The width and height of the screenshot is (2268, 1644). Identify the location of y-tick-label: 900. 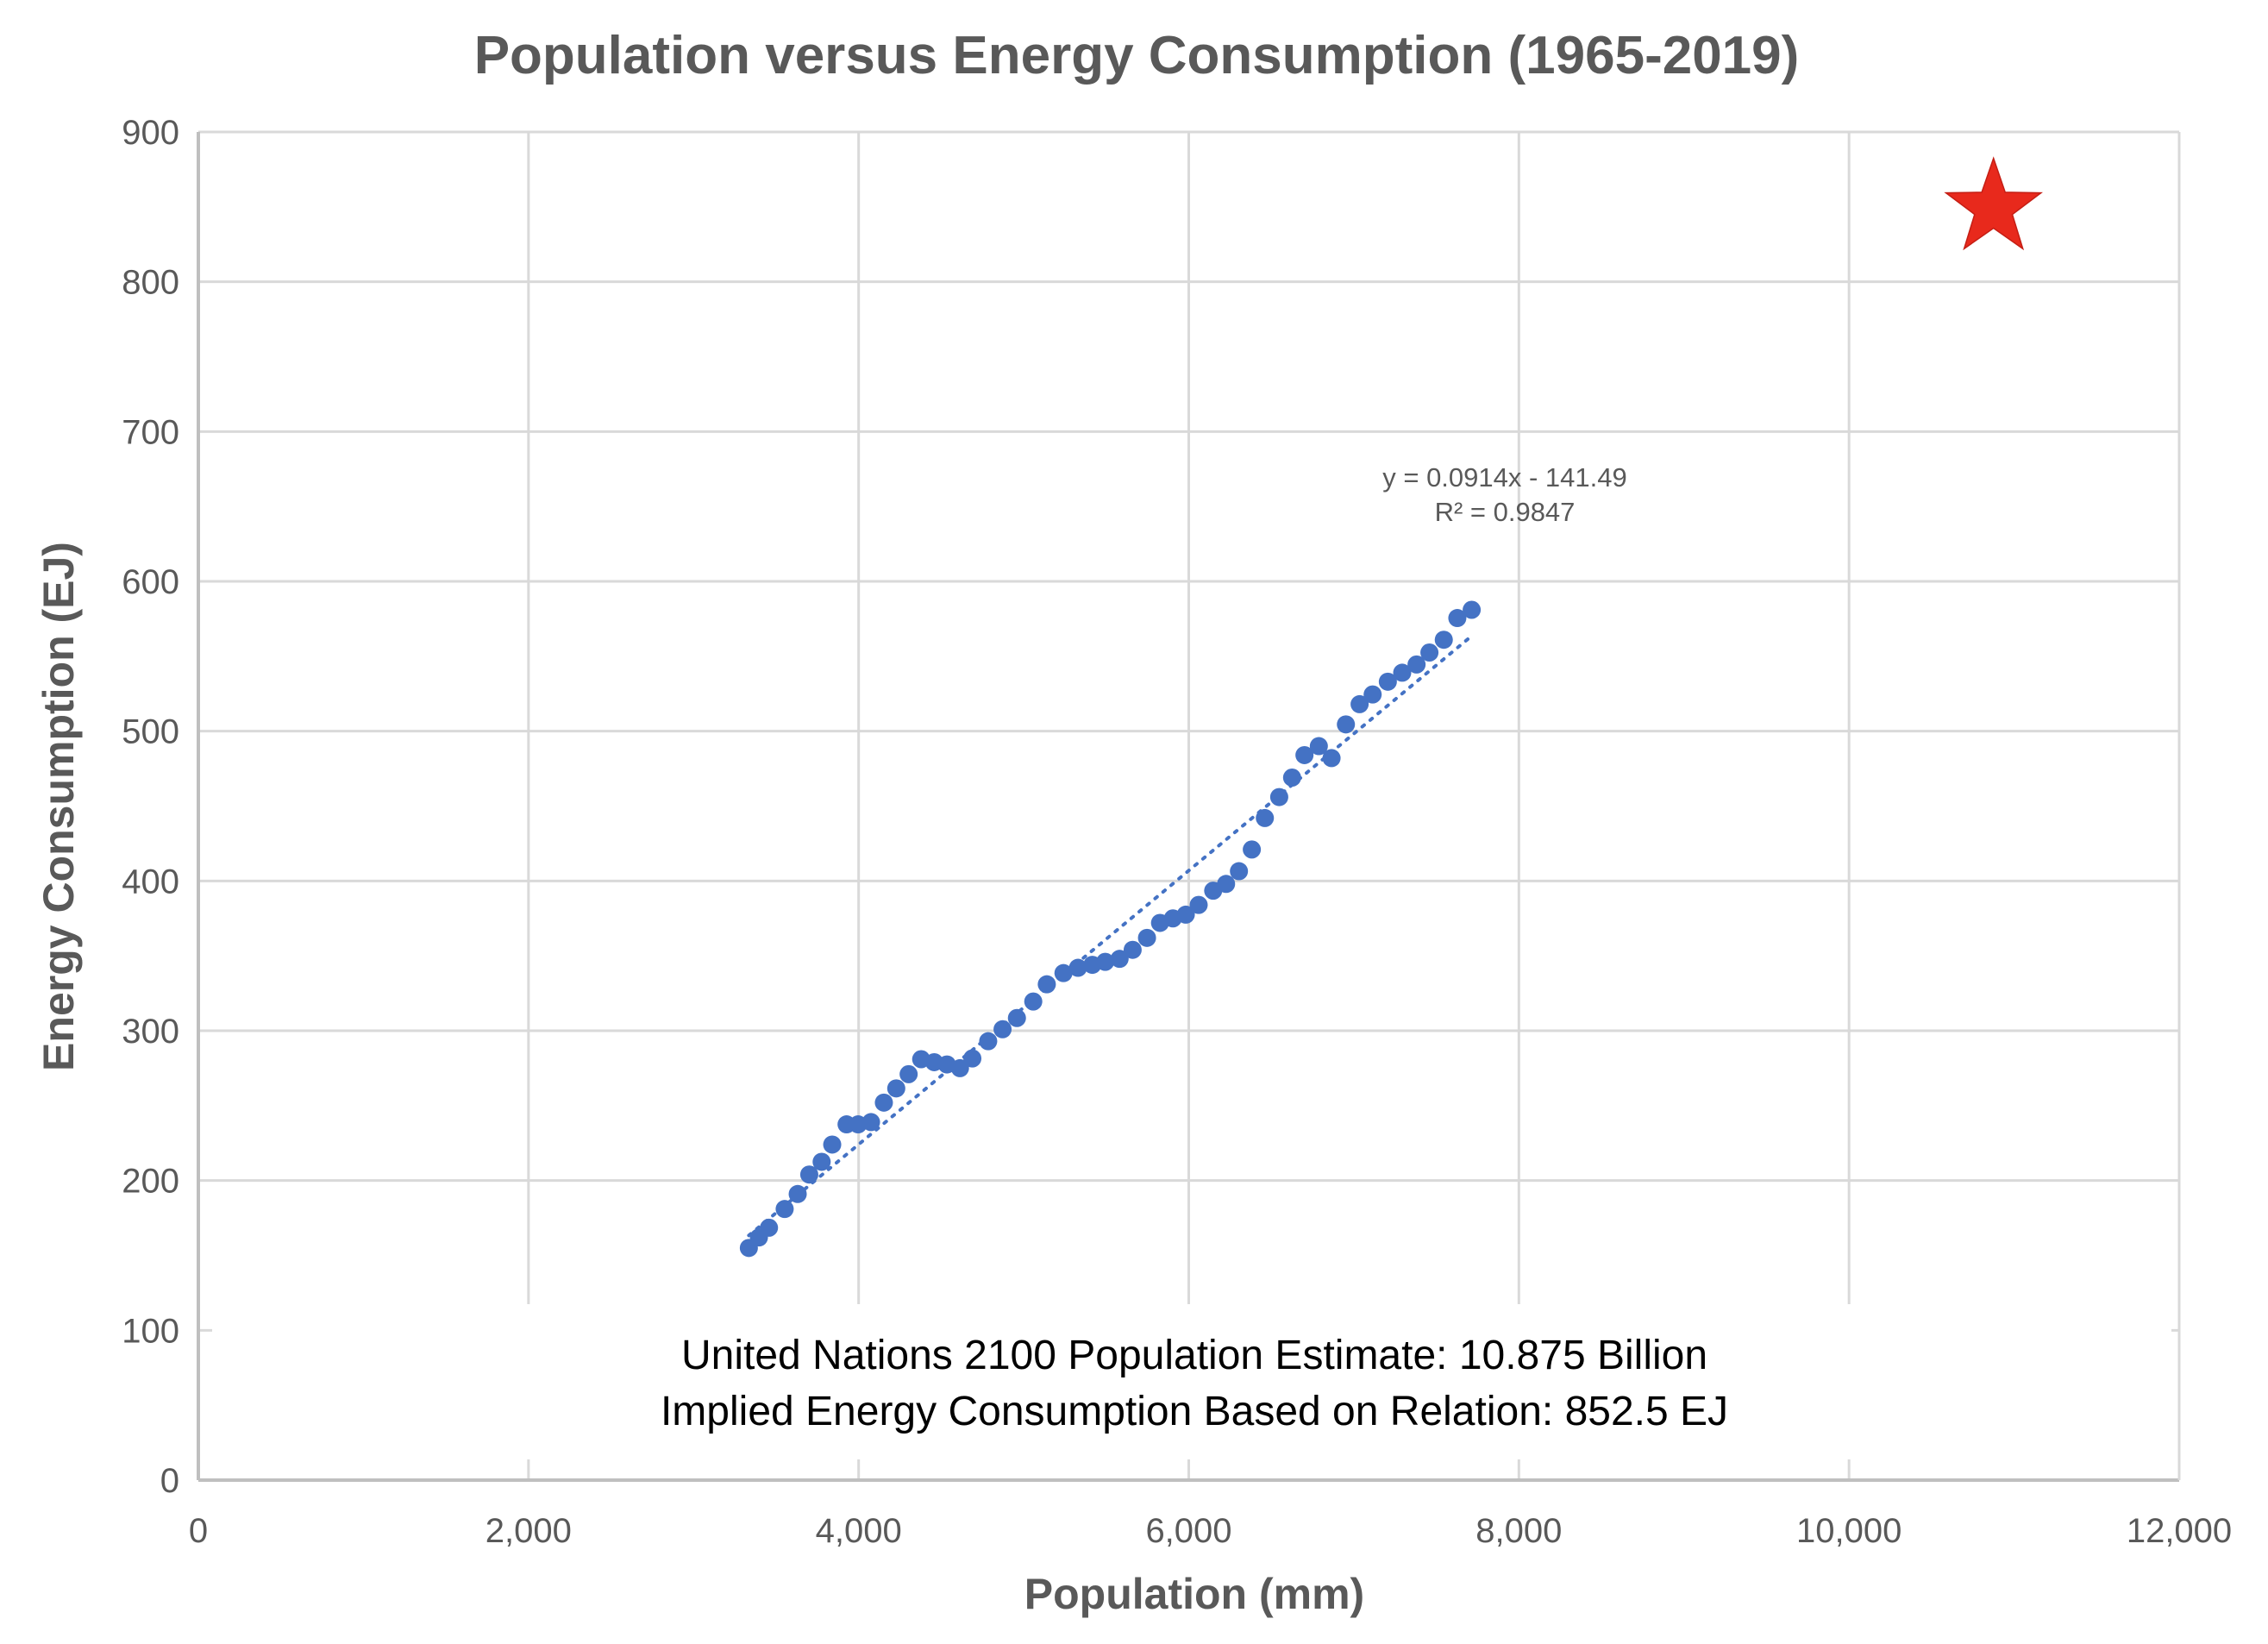
(151, 133).